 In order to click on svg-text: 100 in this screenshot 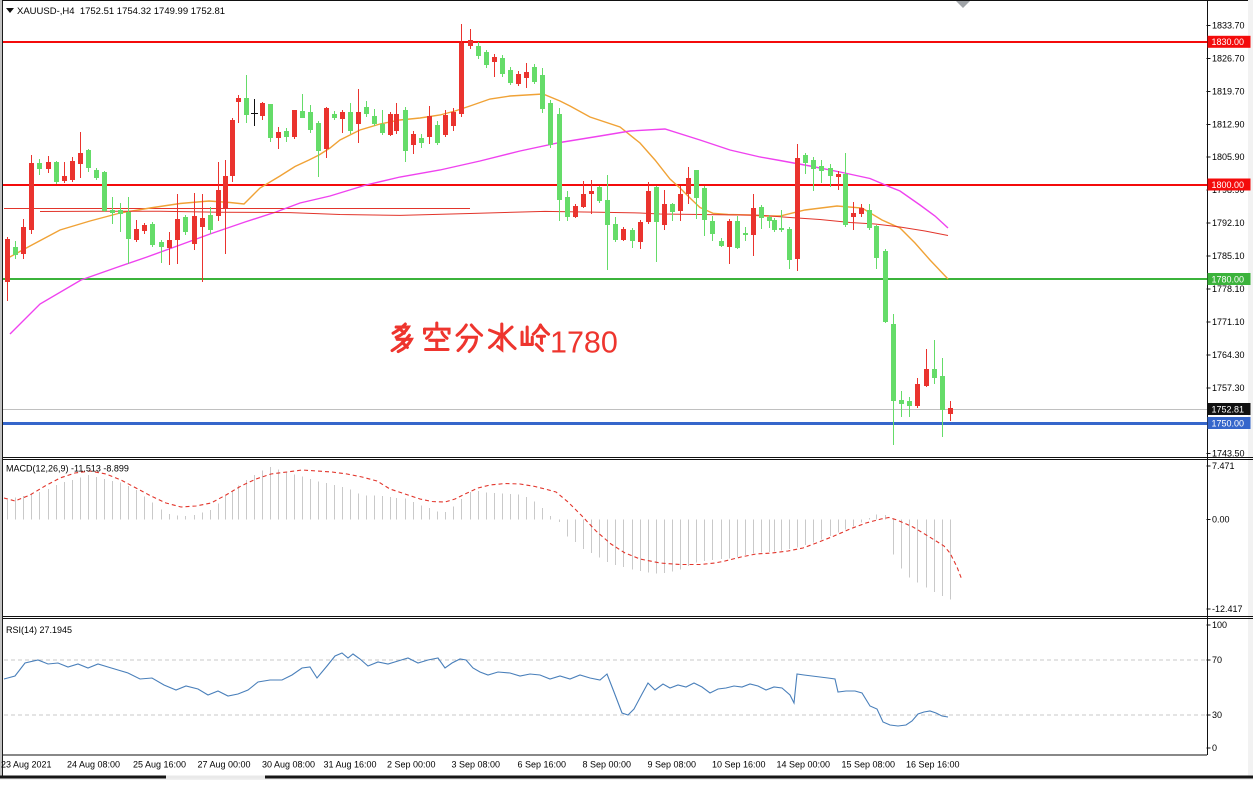, I will do `click(1219, 625)`.